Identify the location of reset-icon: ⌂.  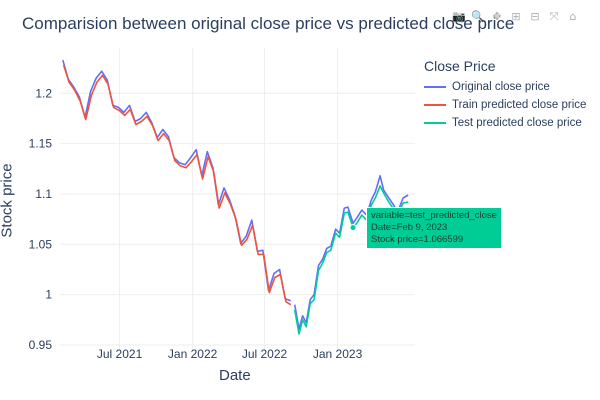
(573, 16).